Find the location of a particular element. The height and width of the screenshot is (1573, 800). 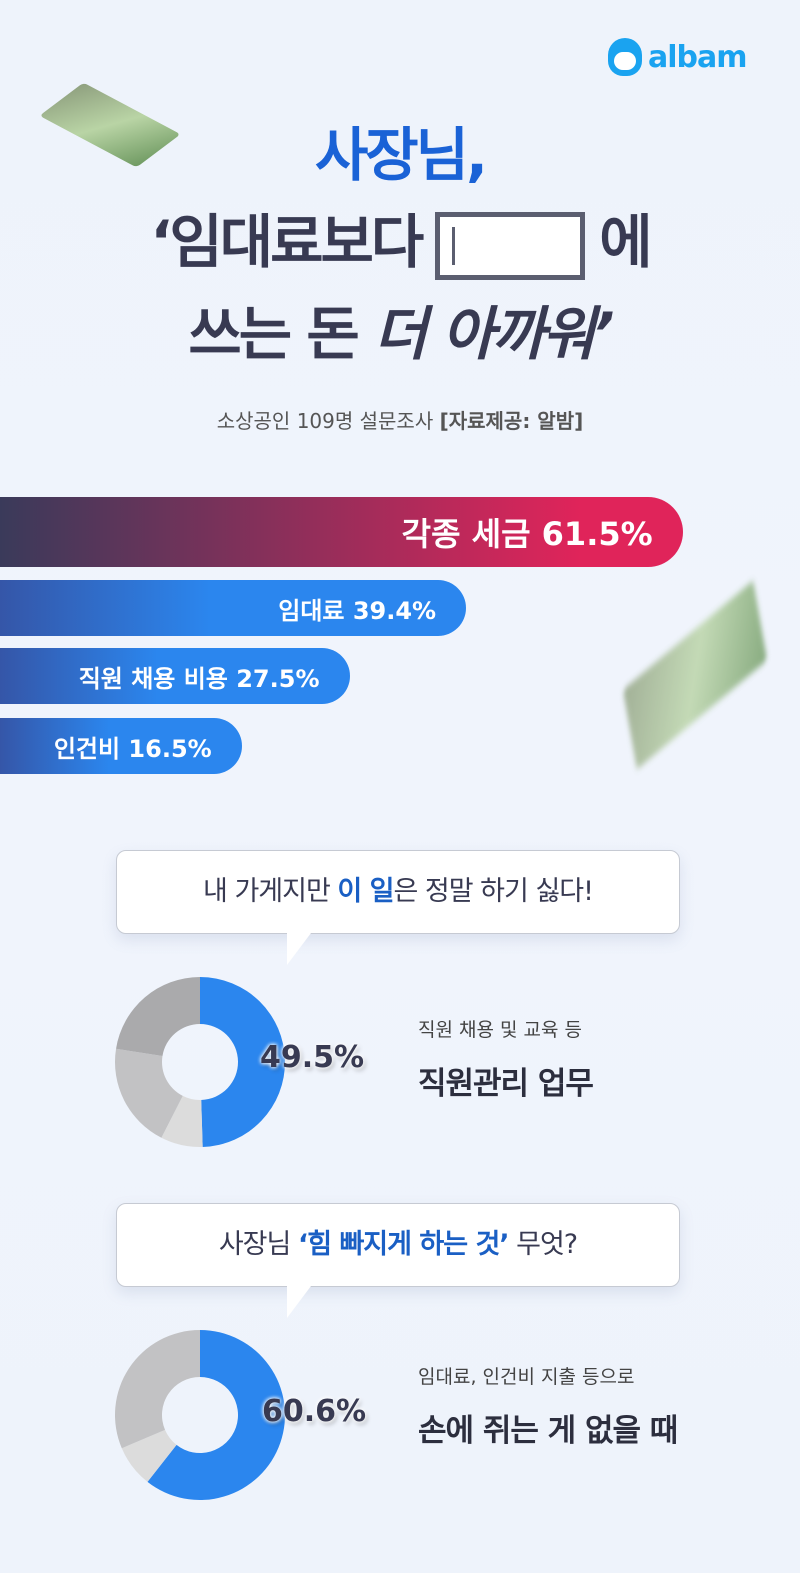

title-text: ‘임대료보다 is located at coordinates (287, 242).